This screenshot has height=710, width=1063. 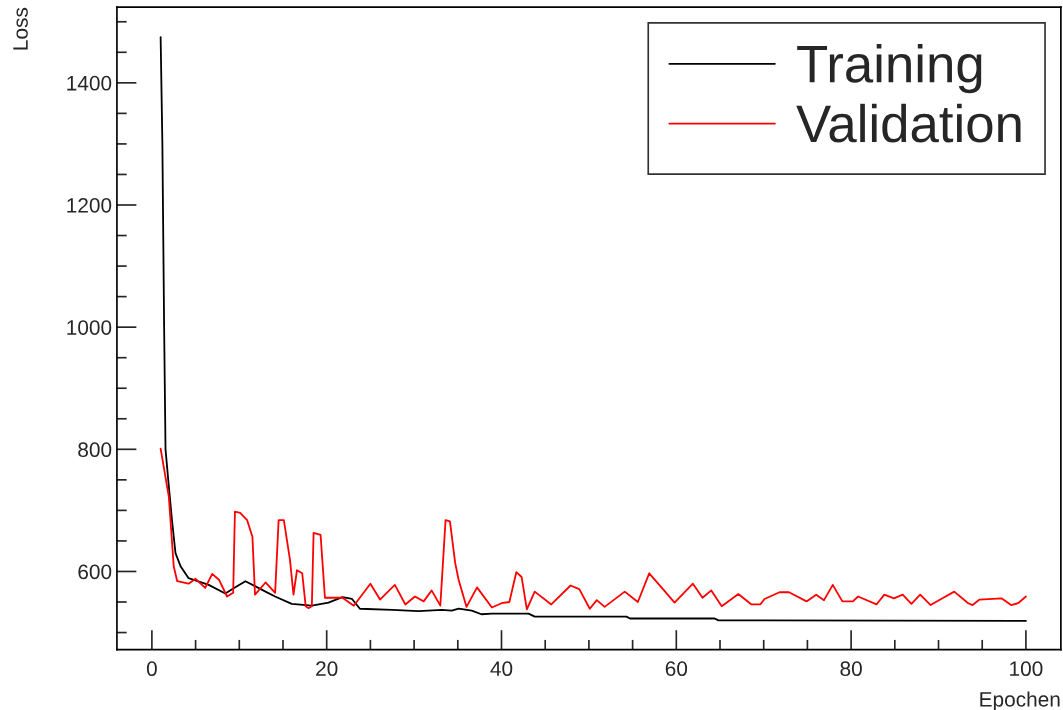 I want to click on y-tick-label: 1400, so click(x=89, y=83).